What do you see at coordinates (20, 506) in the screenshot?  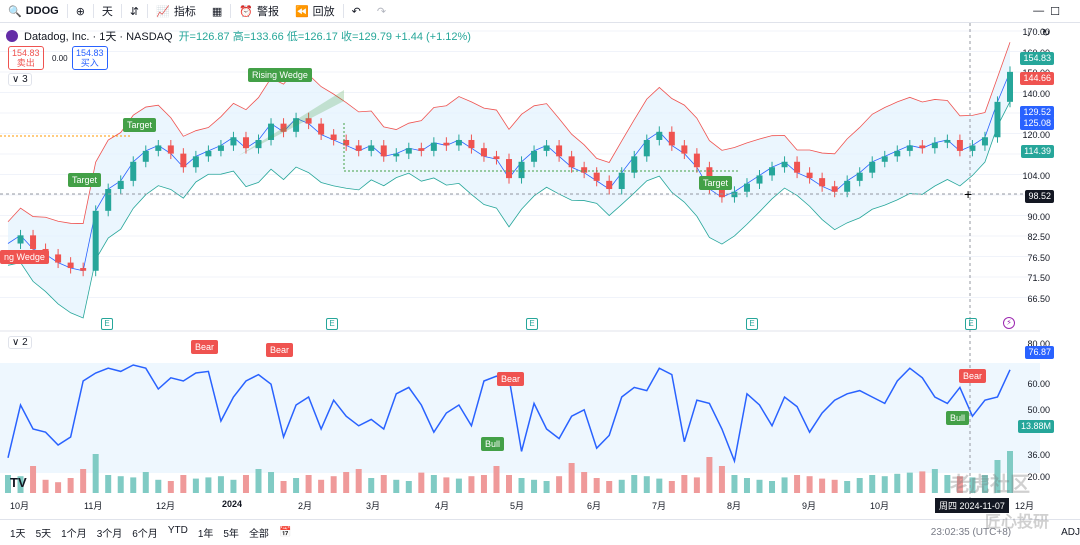 I see `time-axis-label: 10月` at bounding box center [20, 506].